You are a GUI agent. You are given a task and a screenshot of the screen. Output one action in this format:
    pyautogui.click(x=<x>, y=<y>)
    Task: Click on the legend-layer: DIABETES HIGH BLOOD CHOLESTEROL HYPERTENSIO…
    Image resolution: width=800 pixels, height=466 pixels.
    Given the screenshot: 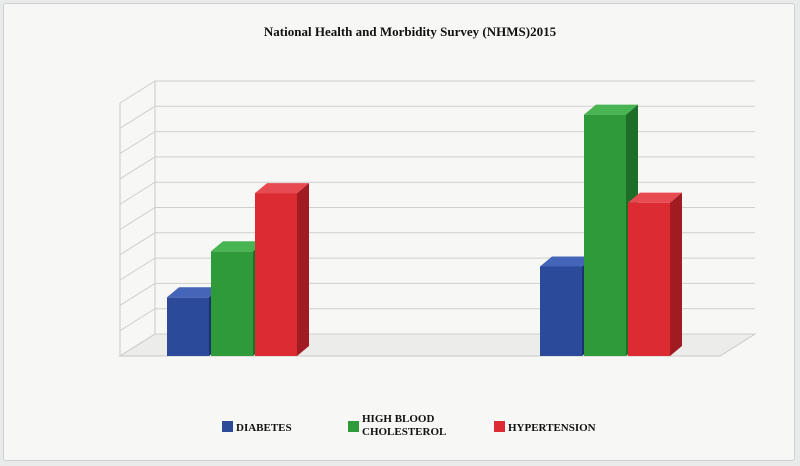 What is the action you would take?
    pyautogui.click(x=409, y=425)
    